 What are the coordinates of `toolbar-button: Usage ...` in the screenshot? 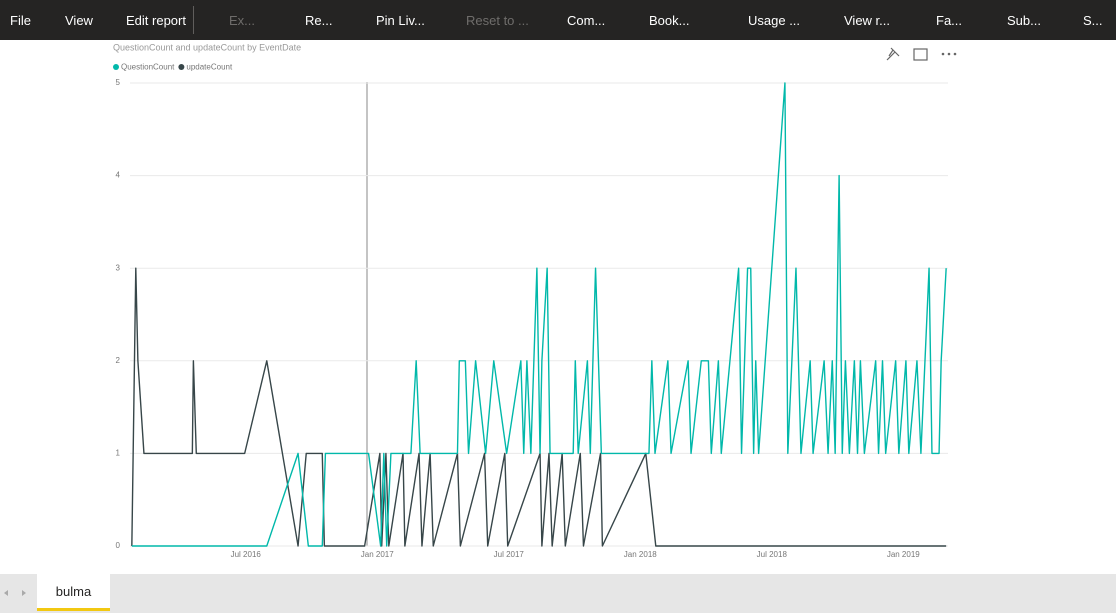 It's located at (774, 20).